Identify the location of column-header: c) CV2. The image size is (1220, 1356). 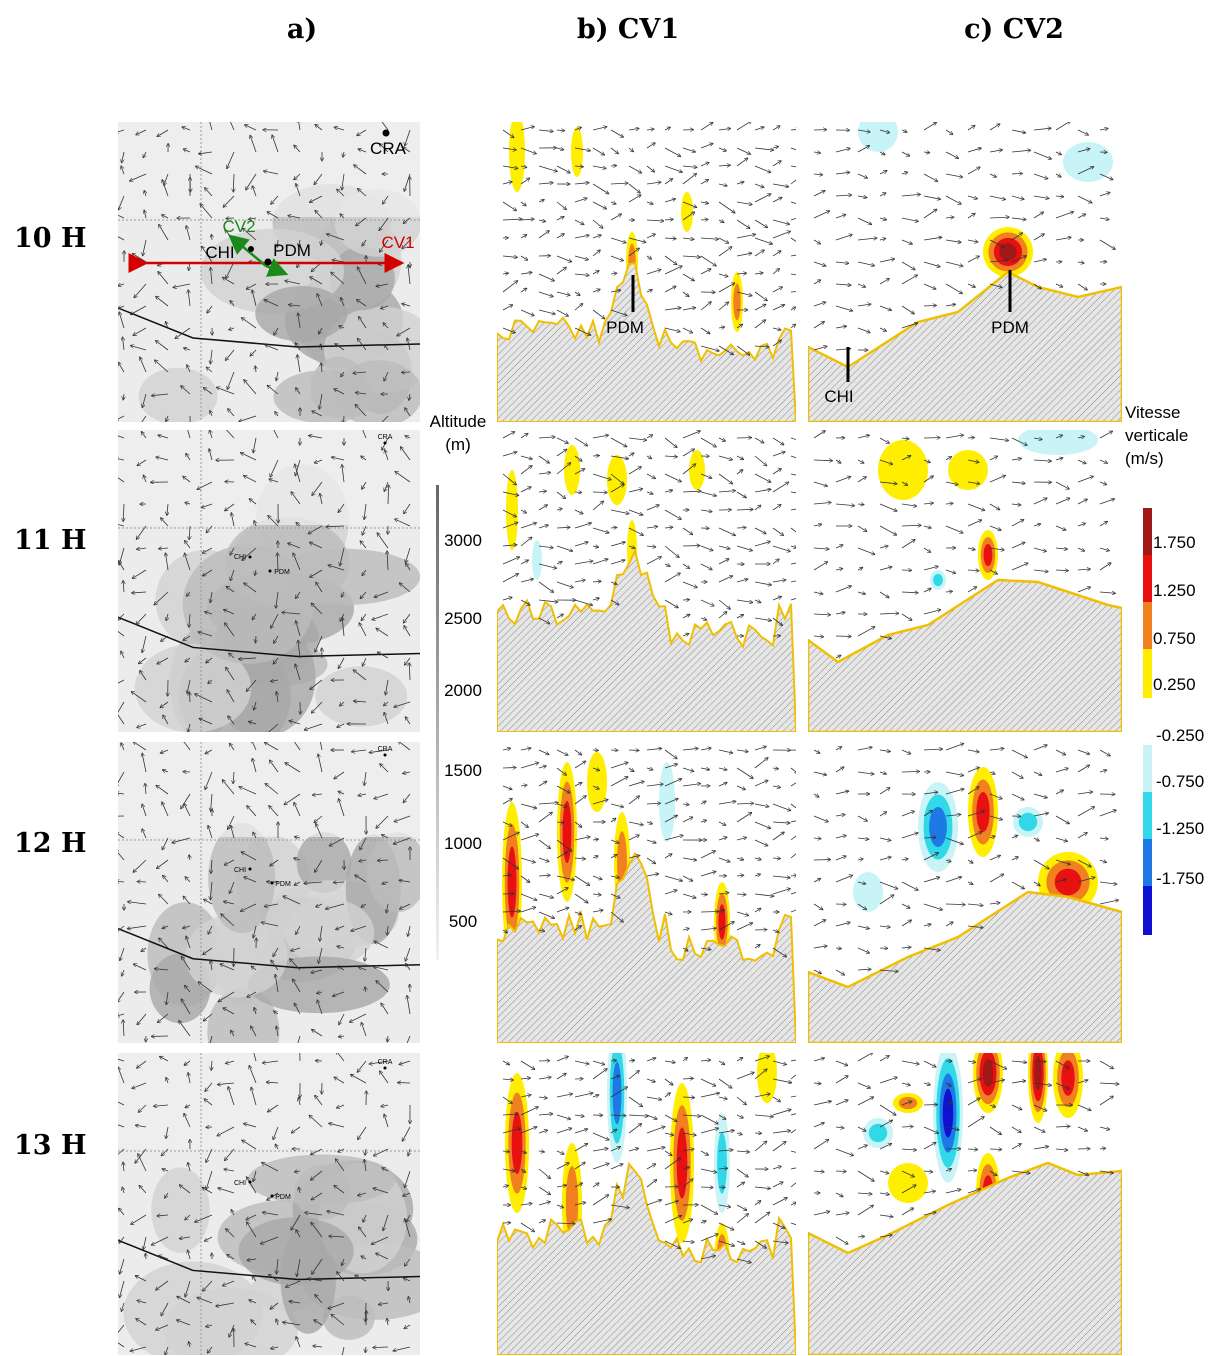
(1014, 29).